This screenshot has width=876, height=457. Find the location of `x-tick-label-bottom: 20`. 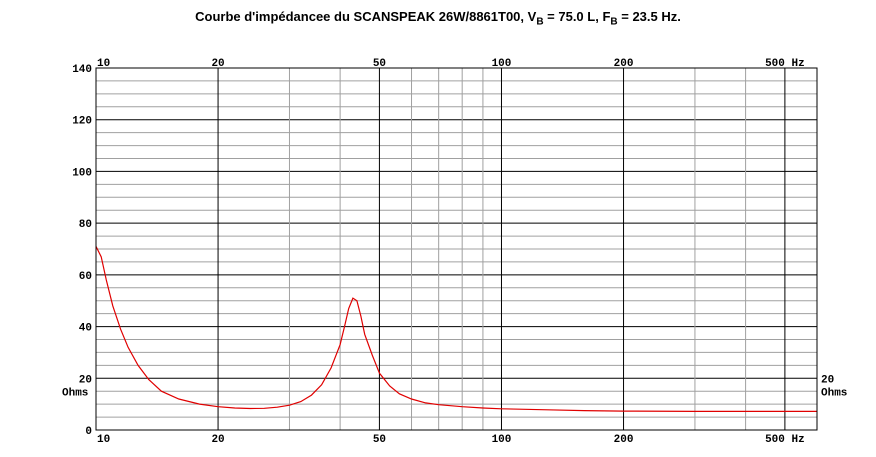

x-tick-label-bottom: 20 is located at coordinates (217, 440).